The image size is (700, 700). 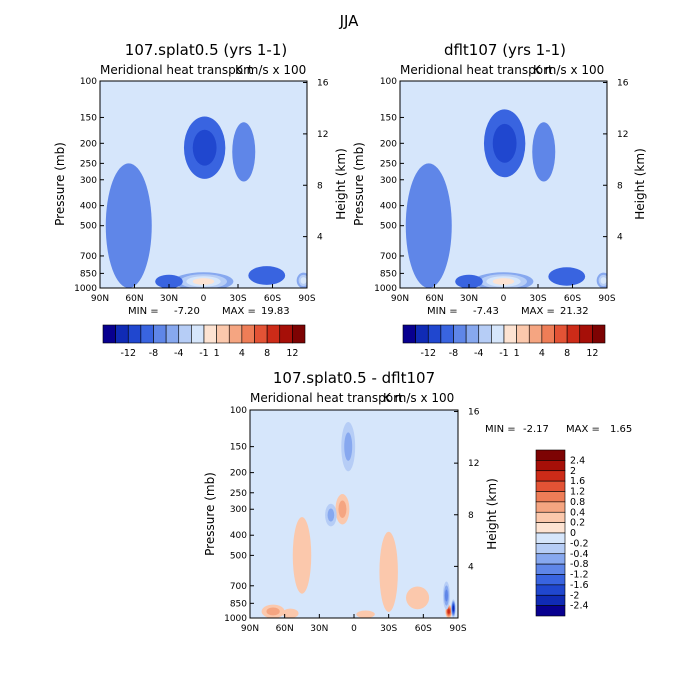 What do you see at coordinates (388, 257) in the screenshot?
I see `panel-2-ytick-label-7: 700` at bounding box center [388, 257].